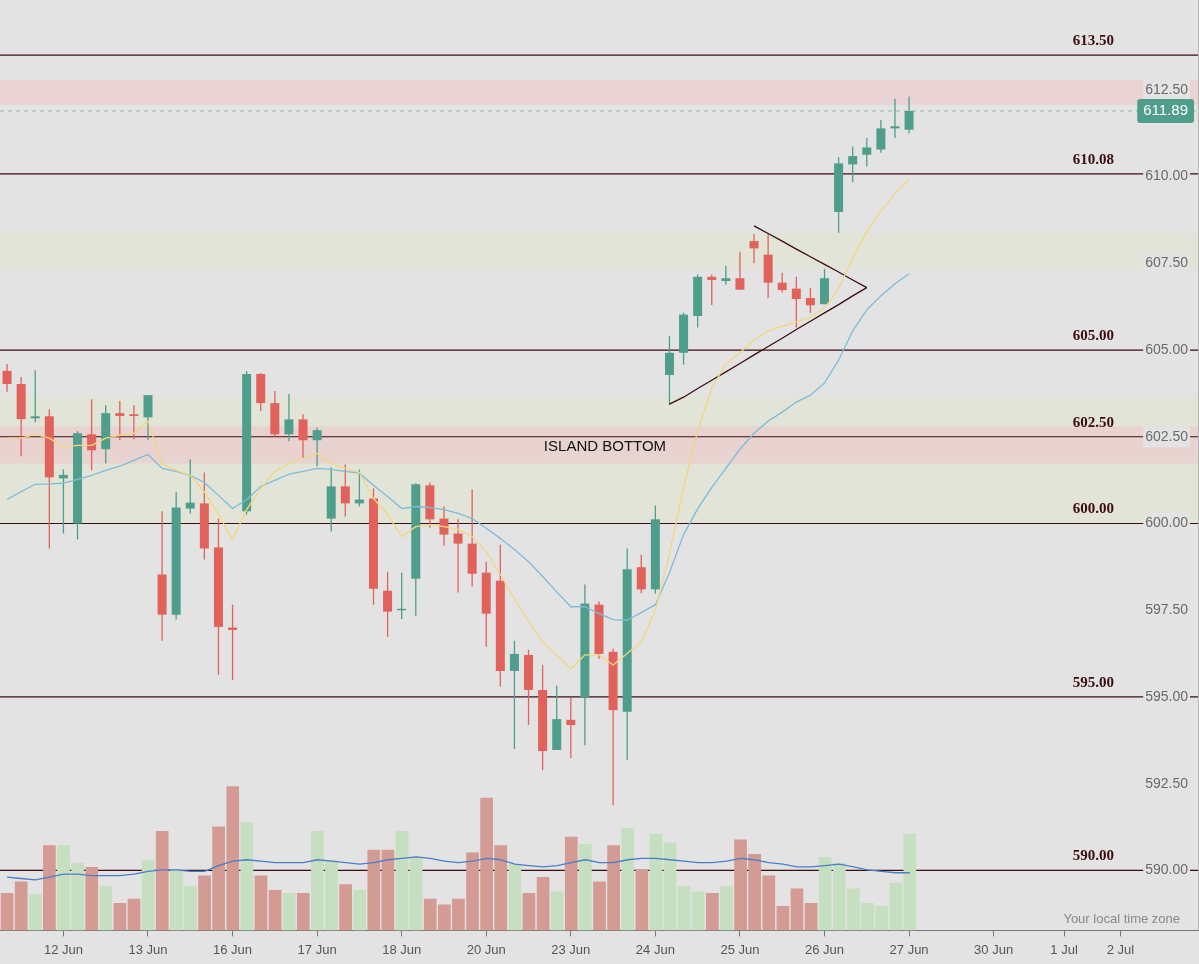  Describe the element at coordinates (1167, 782) in the screenshot. I see `y-tick-label: 592.50` at that location.